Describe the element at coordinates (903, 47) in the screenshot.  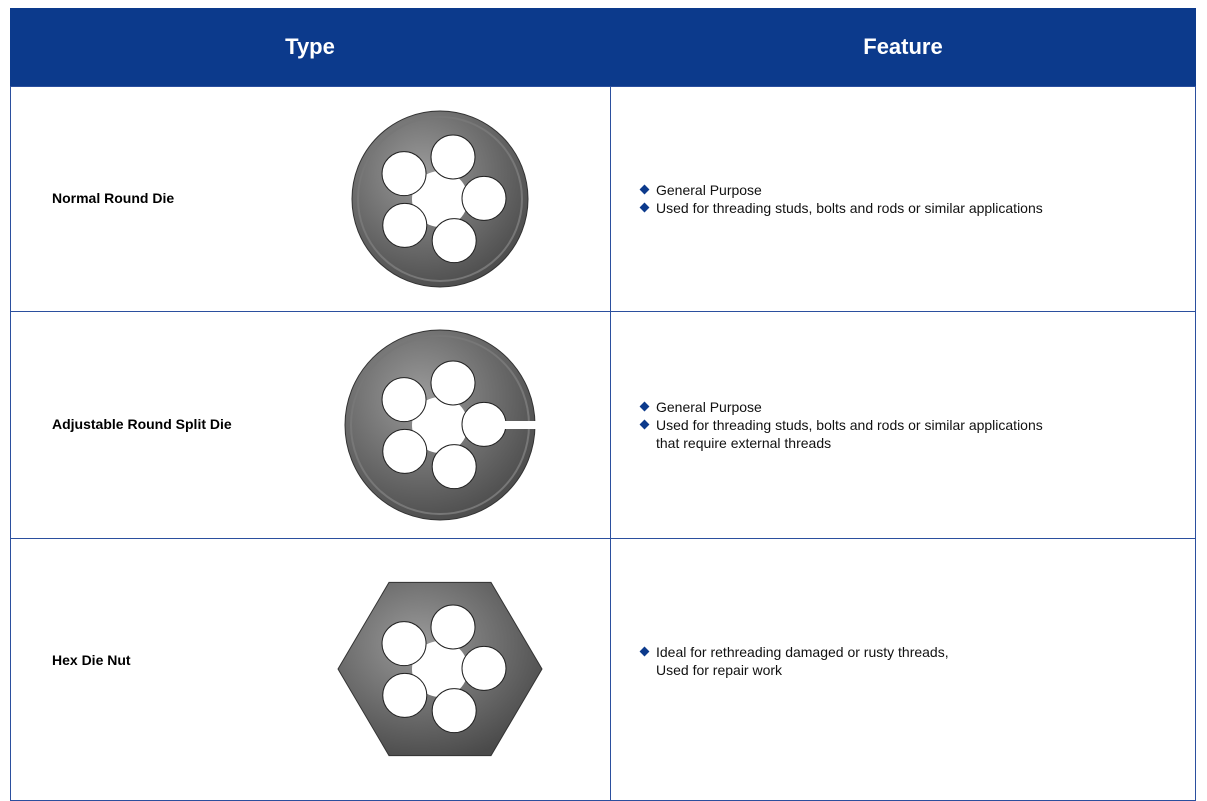
I see `header-feature: Feature` at that location.